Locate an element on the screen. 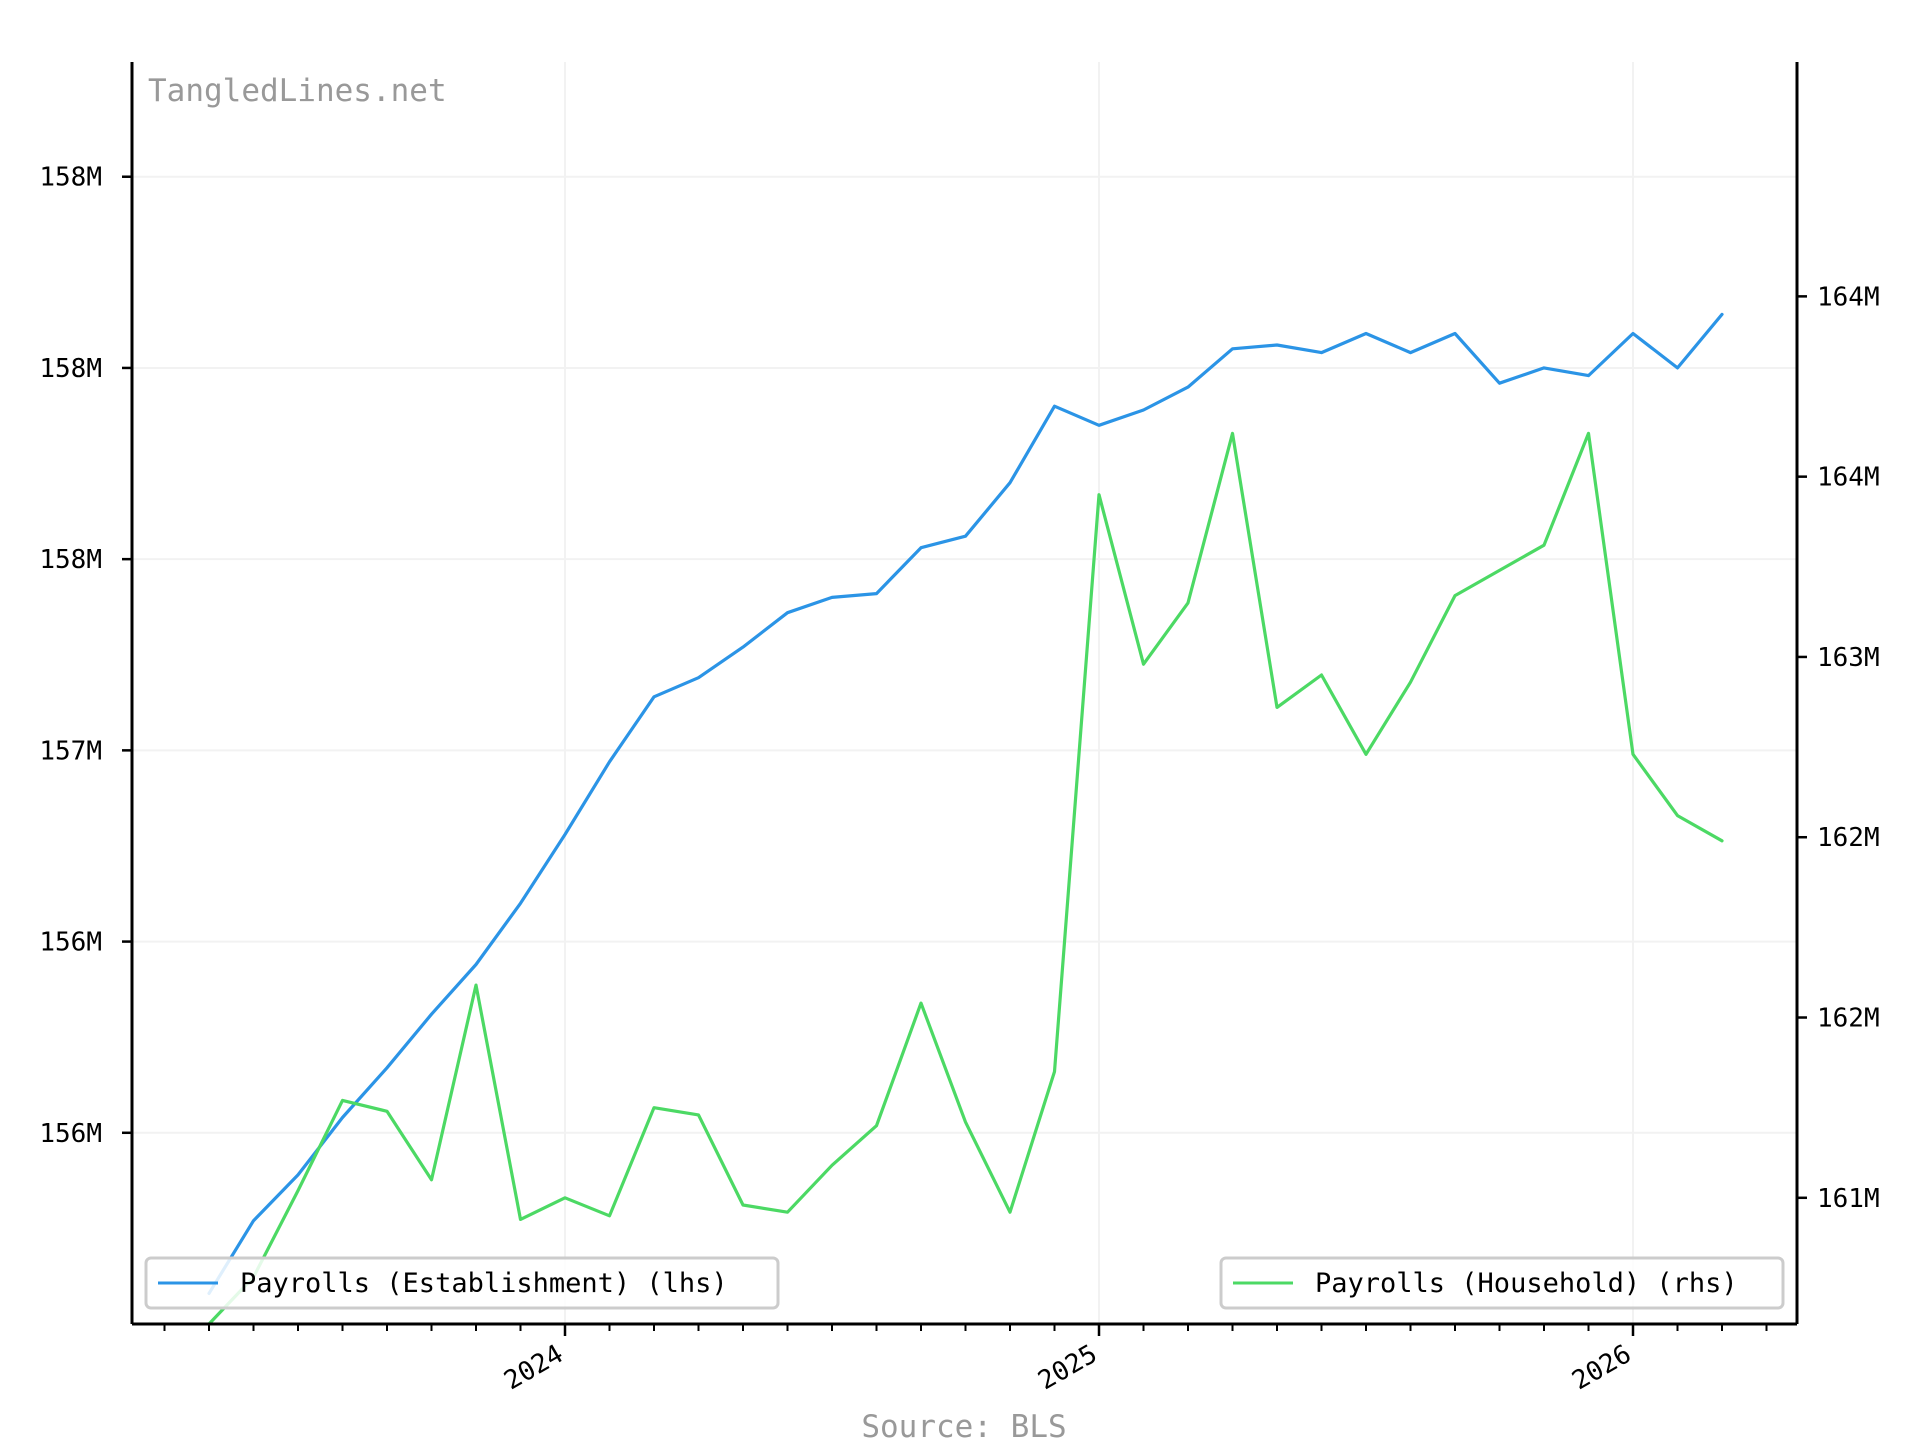 The width and height of the screenshot is (1920, 1440). legend-establishment: Payrolls (Establishment) (lhs) is located at coordinates (462, 1283).